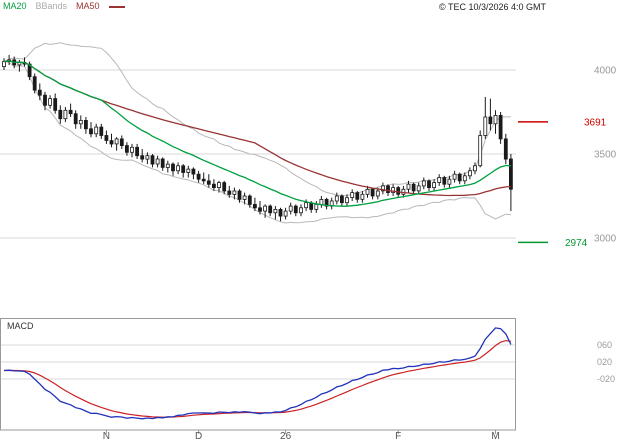 This screenshot has height=440, width=627. What do you see at coordinates (51, 6) in the screenshot?
I see `legend-bbands-label: BBands` at bounding box center [51, 6].